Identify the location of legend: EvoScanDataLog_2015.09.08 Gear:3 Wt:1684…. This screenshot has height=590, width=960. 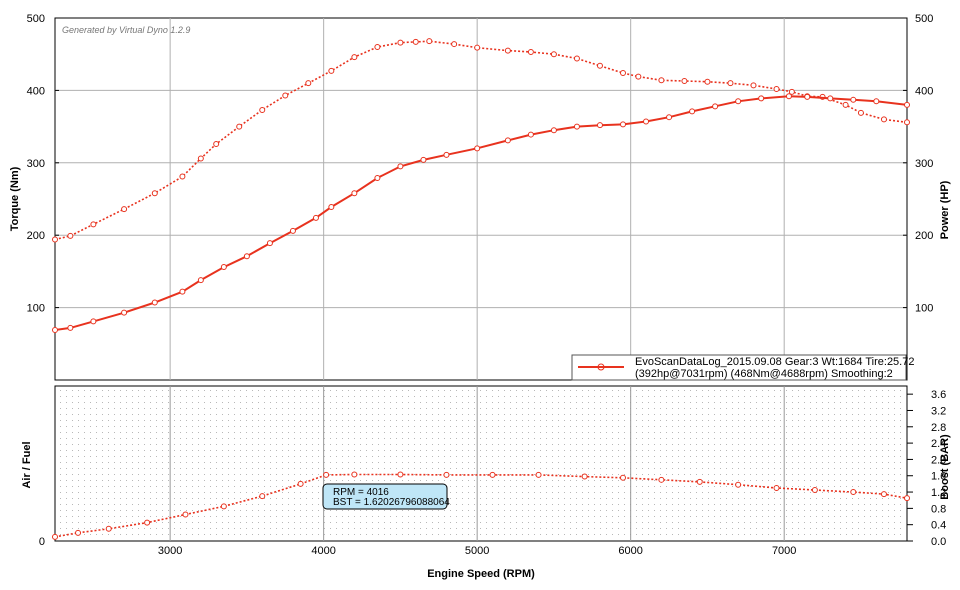
(742, 367).